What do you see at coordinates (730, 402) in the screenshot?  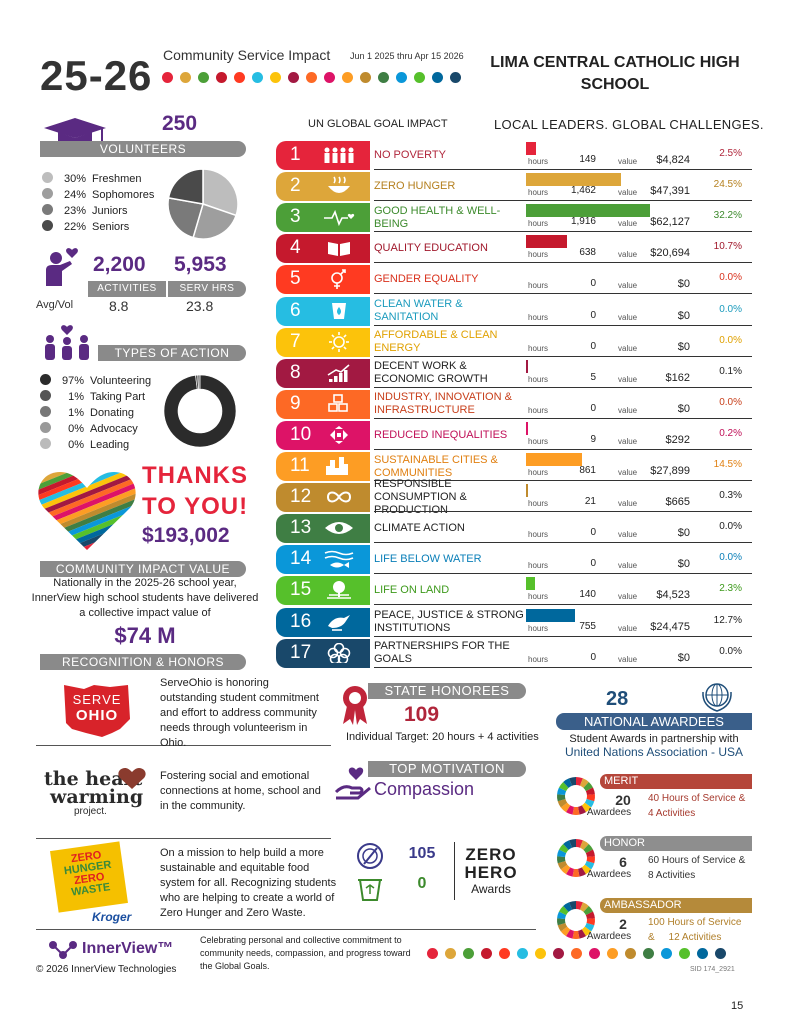 I see `goal-percent: 0.0%` at bounding box center [730, 402].